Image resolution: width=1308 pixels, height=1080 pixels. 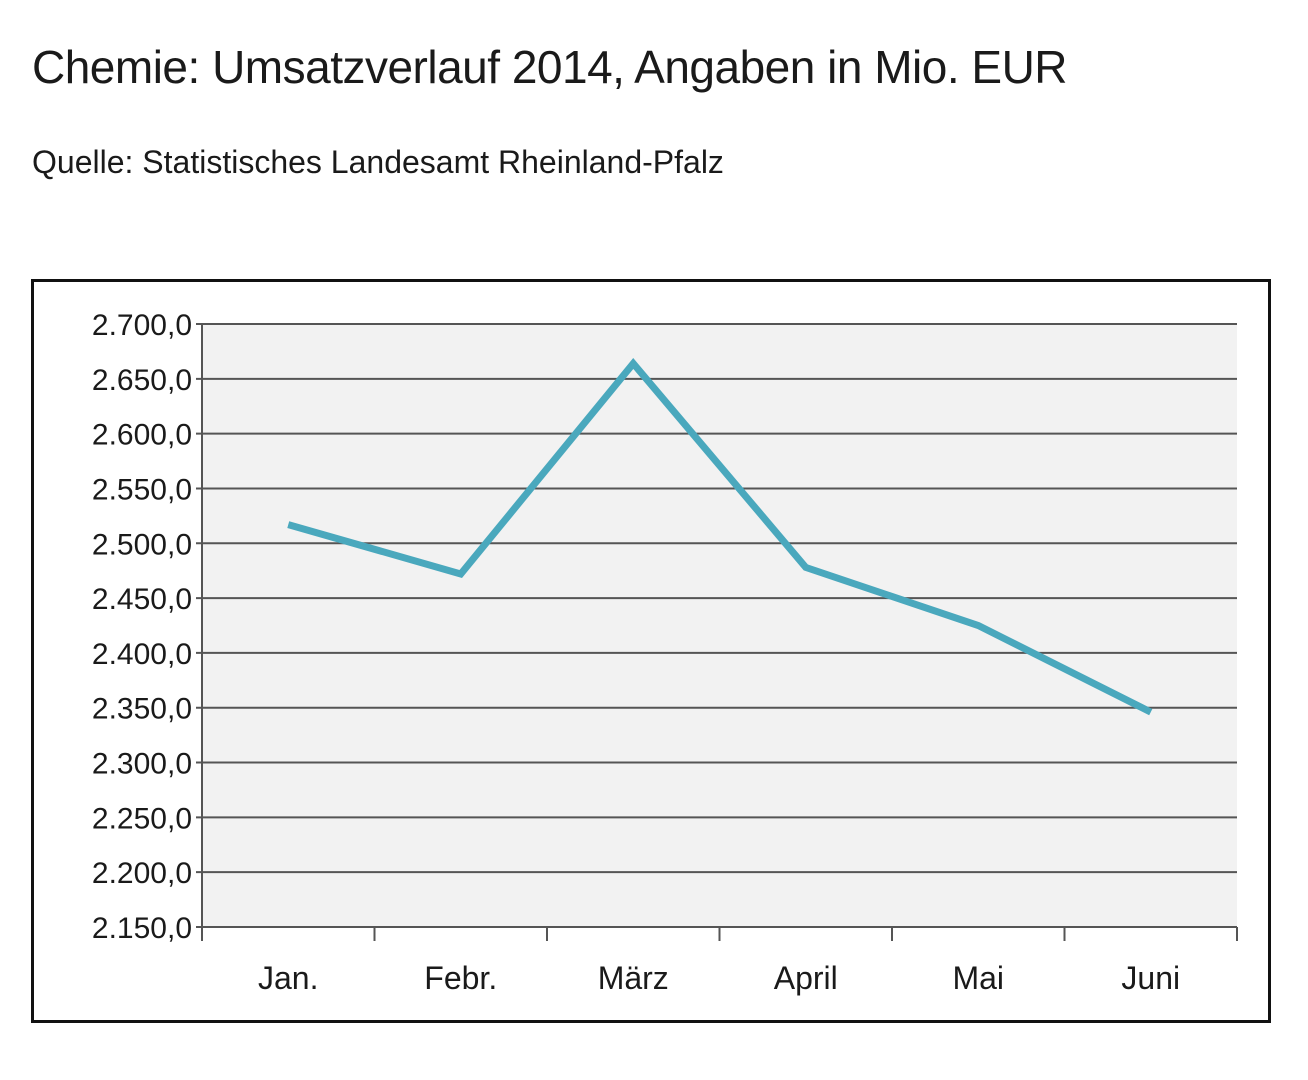 I want to click on y-tick-label: 2.700,0, so click(x=142, y=325).